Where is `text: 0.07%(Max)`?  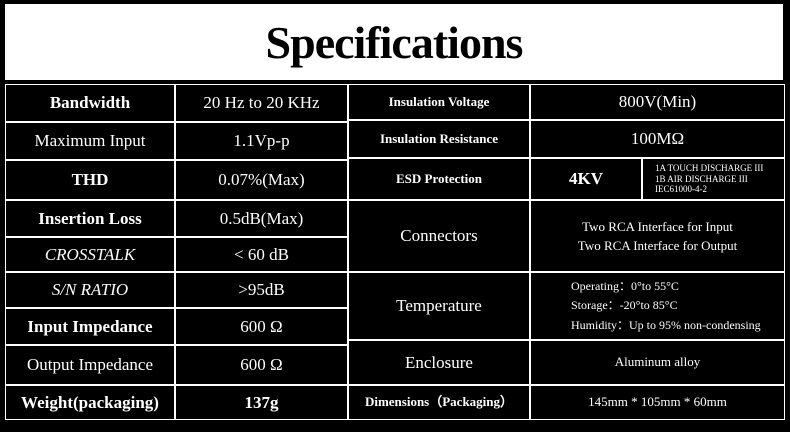 text: 0.07%(Max) is located at coordinates (261, 180).